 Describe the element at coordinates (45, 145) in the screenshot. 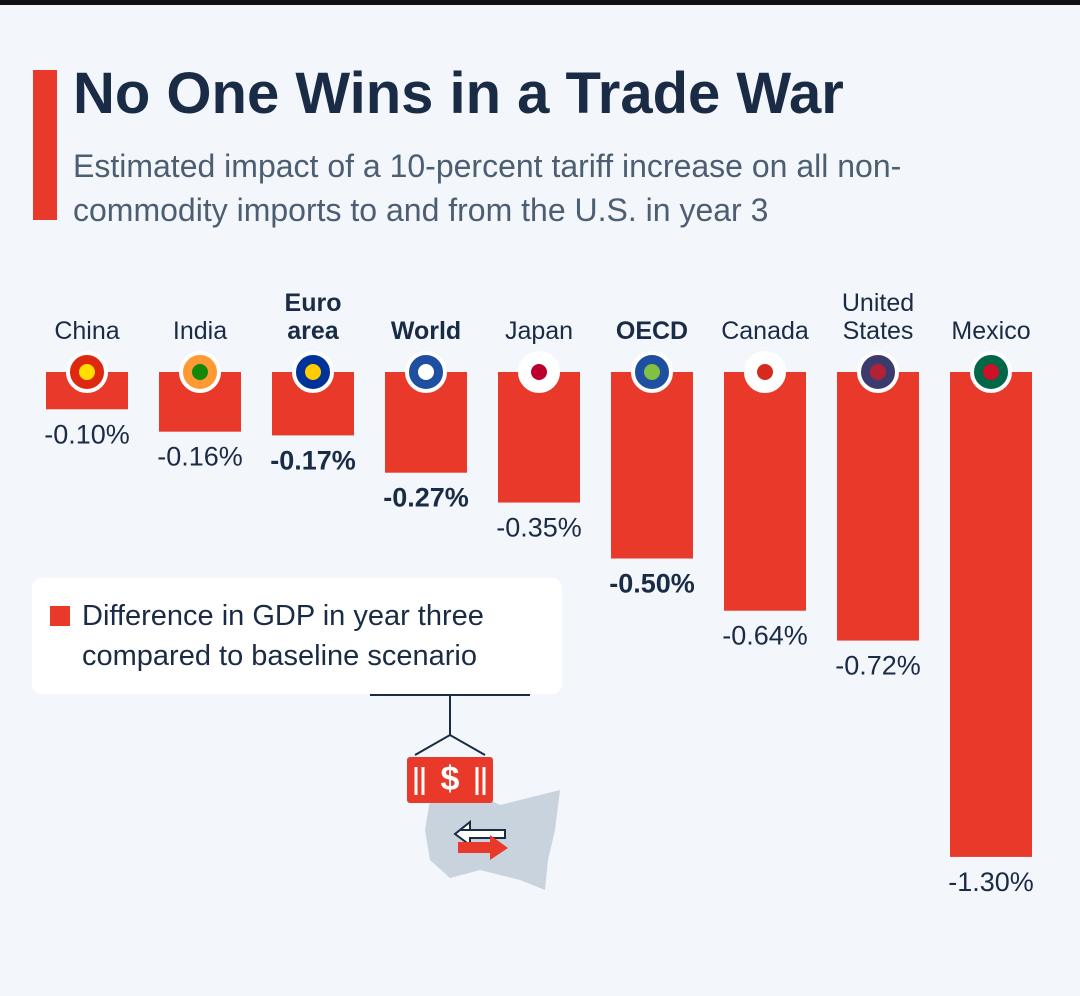

I see `accent-bar` at that location.